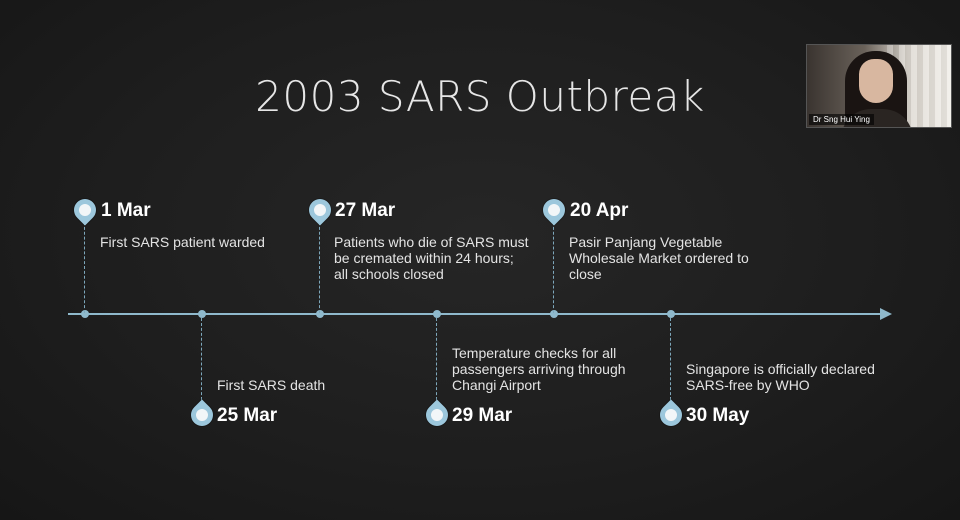 The image size is (960, 520). I want to click on event-date: 20 Apr, so click(599, 210).